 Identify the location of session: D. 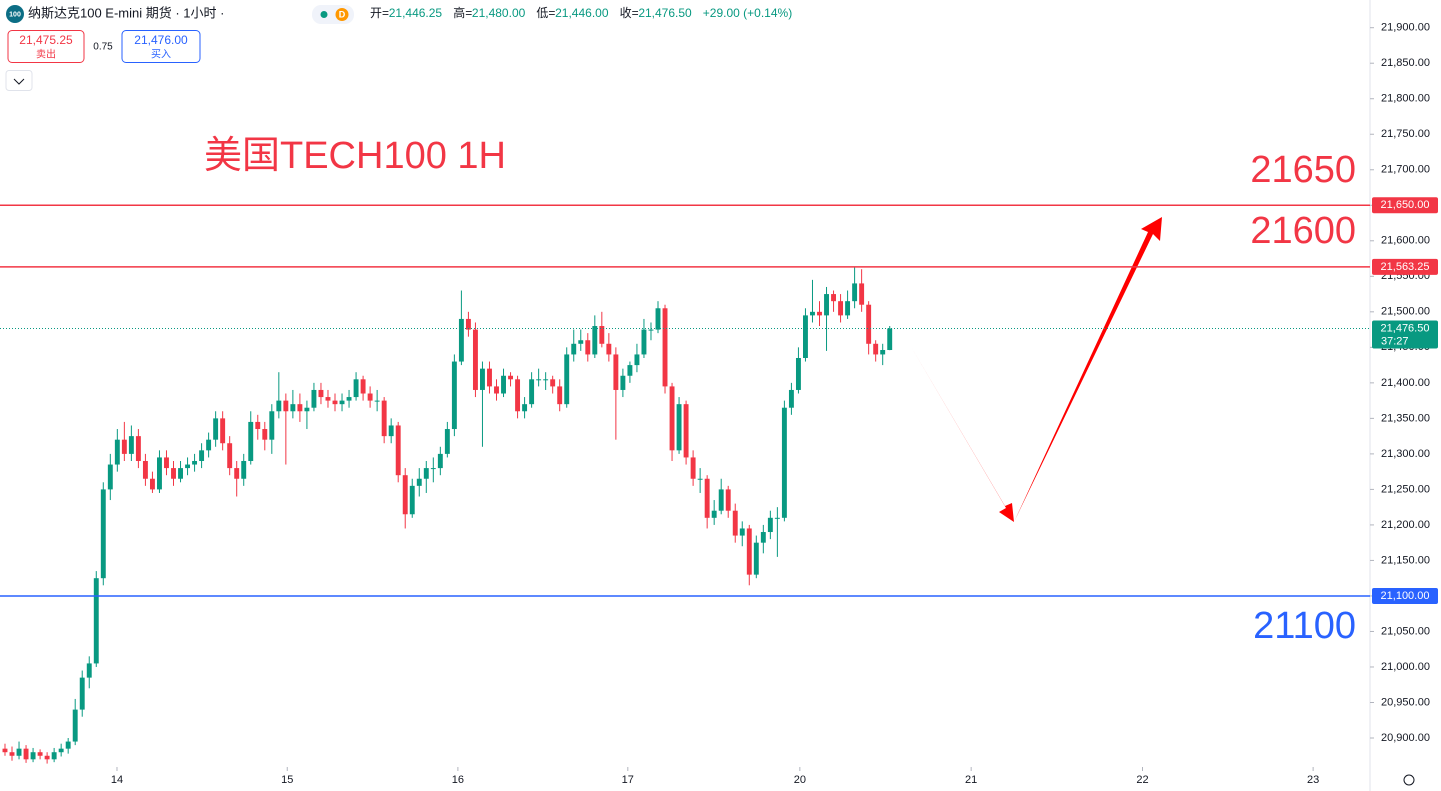
(342, 14).